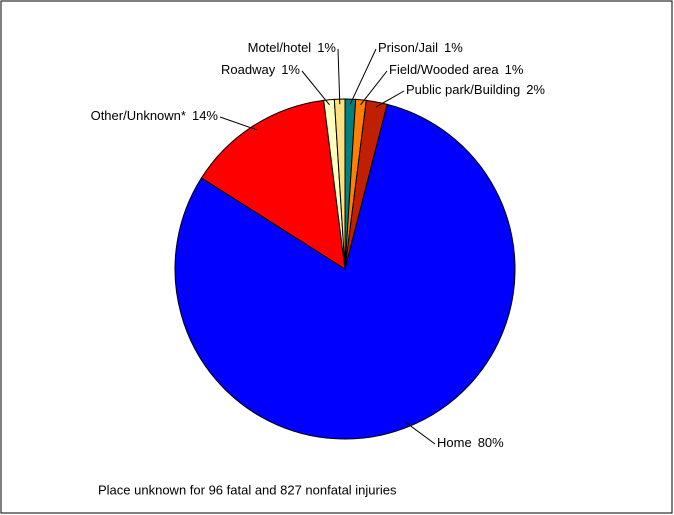 The width and height of the screenshot is (674, 515). Describe the element at coordinates (535, 89) in the screenshot. I see `value-label: 2%` at that location.